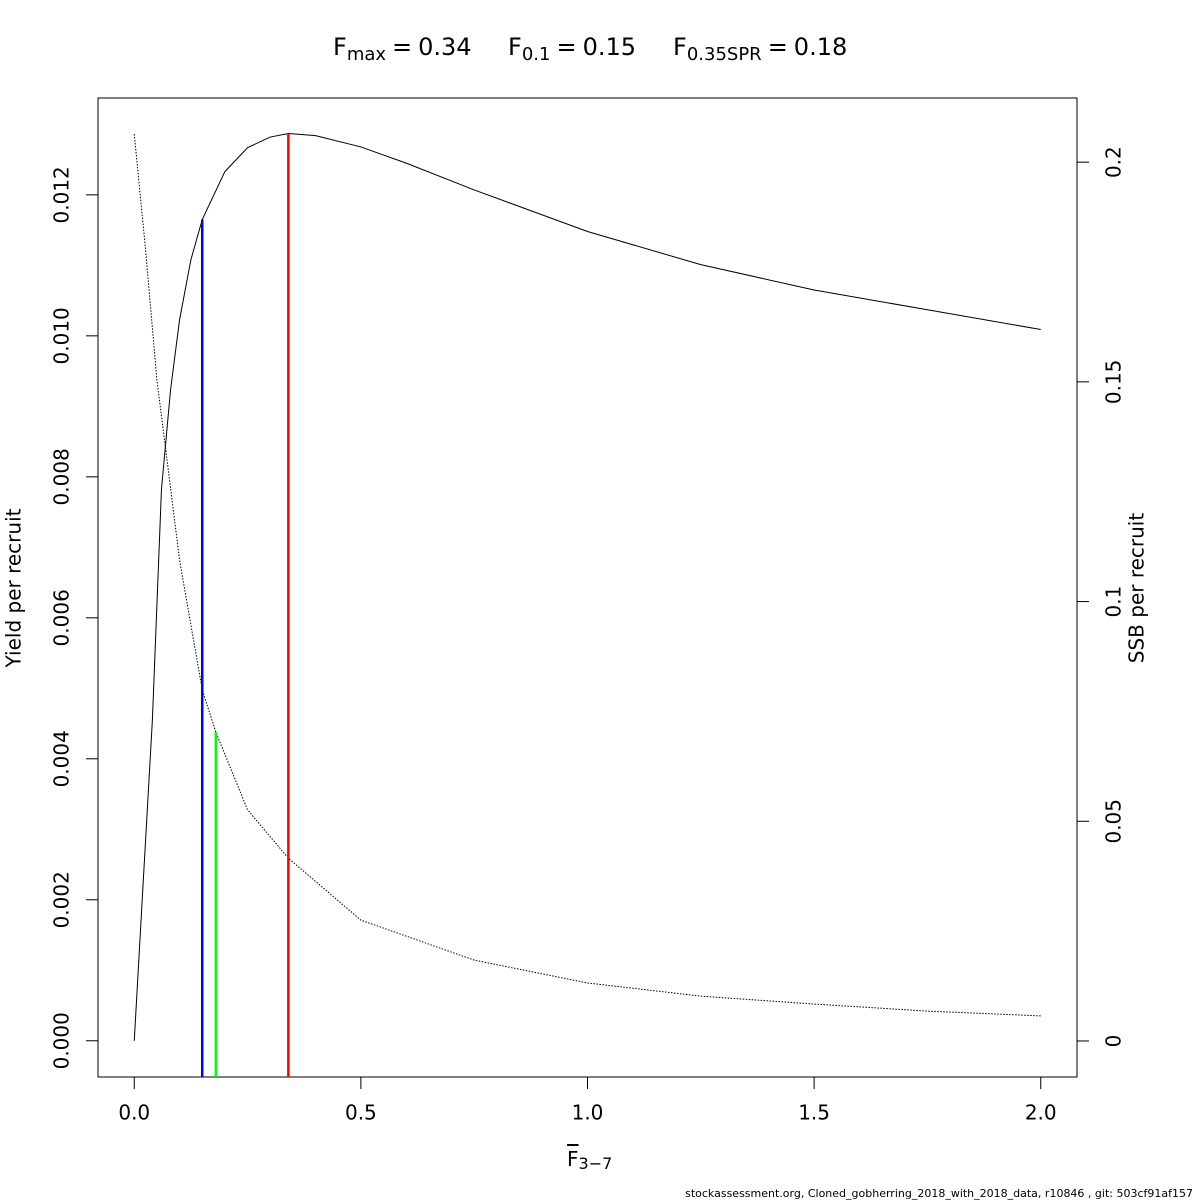  What do you see at coordinates (62, 194) in the screenshot?
I see `y-tick-label: 0.012` at bounding box center [62, 194].